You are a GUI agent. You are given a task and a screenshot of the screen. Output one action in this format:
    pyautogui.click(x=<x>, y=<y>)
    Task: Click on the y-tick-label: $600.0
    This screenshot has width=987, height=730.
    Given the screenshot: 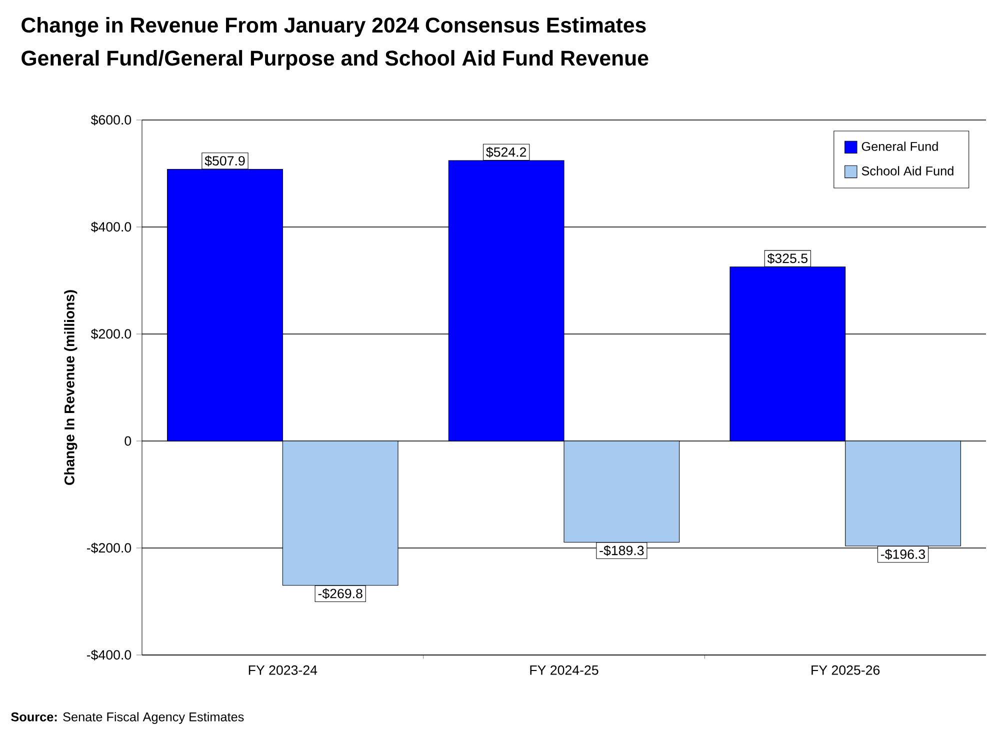 What is the action you would take?
    pyautogui.click(x=111, y=120)
    